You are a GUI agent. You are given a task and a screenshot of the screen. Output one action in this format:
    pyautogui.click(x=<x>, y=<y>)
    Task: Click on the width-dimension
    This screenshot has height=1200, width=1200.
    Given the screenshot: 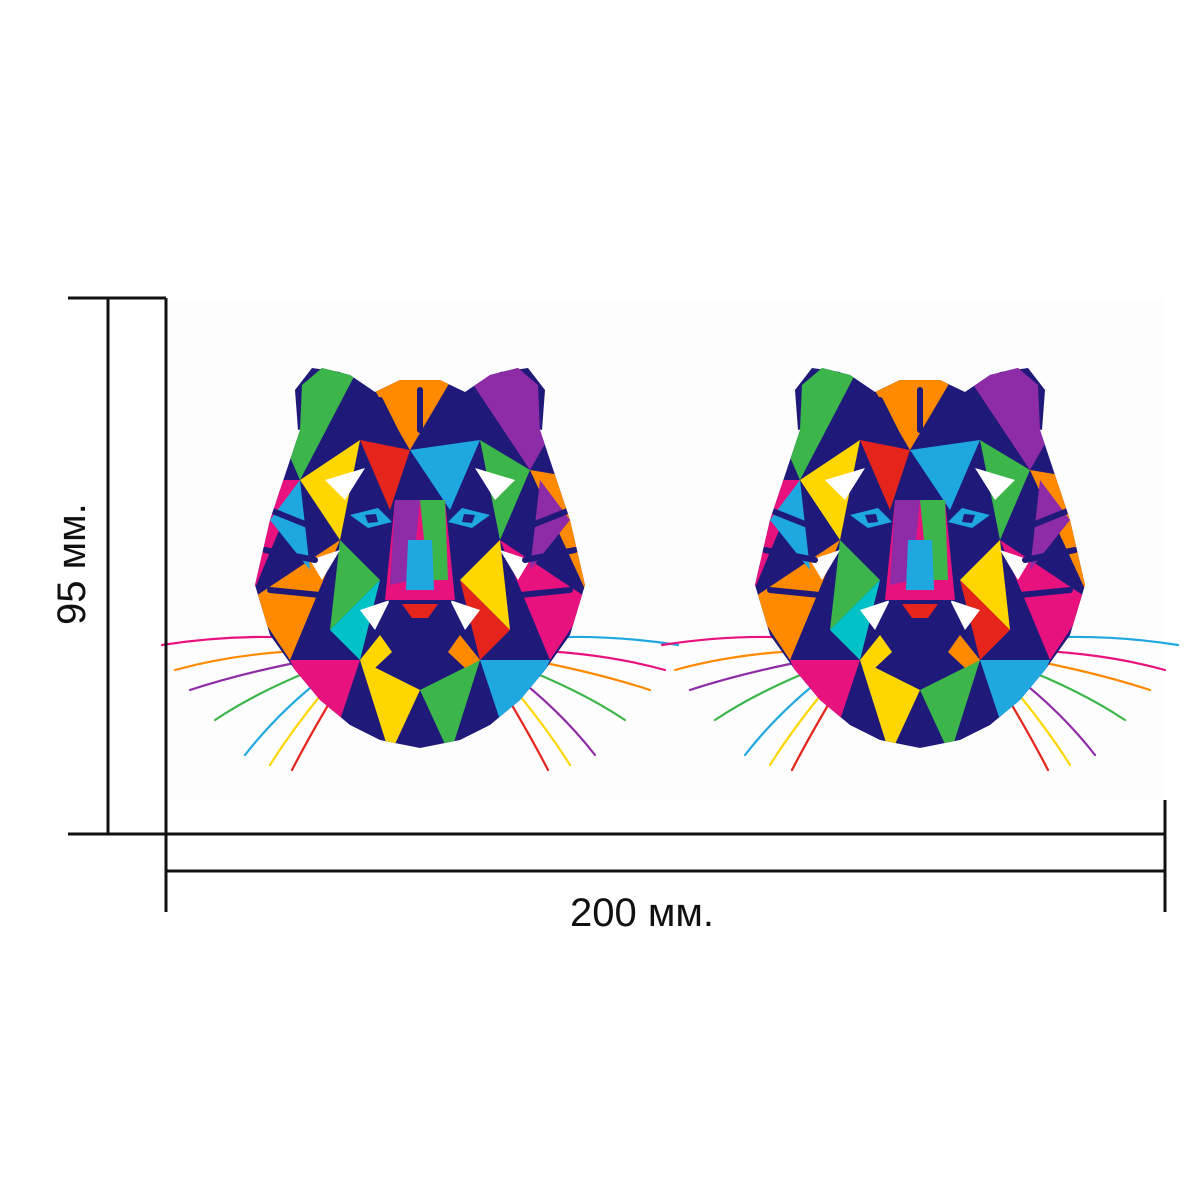 What is the action you would take?
    pyautogui.click(x=665, y=856)
    